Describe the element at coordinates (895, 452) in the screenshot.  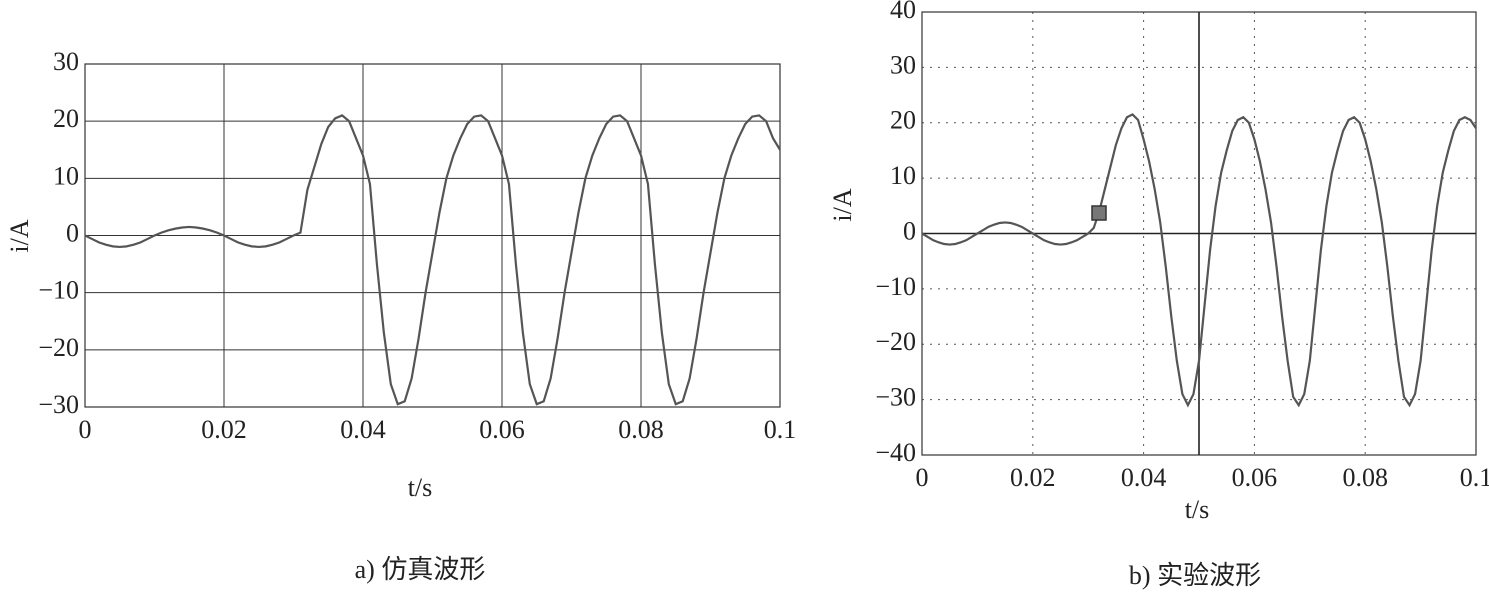
I see `y-tick-label: −40` at that location.